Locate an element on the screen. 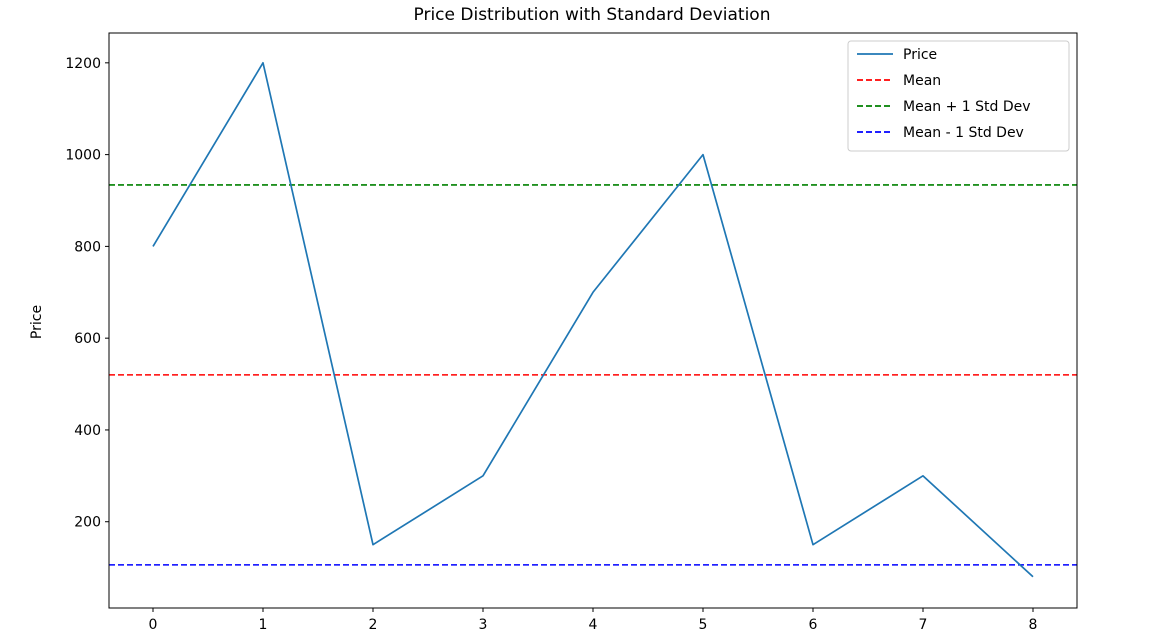  y-tick-label: 600 is located at coordinates (87, 339).